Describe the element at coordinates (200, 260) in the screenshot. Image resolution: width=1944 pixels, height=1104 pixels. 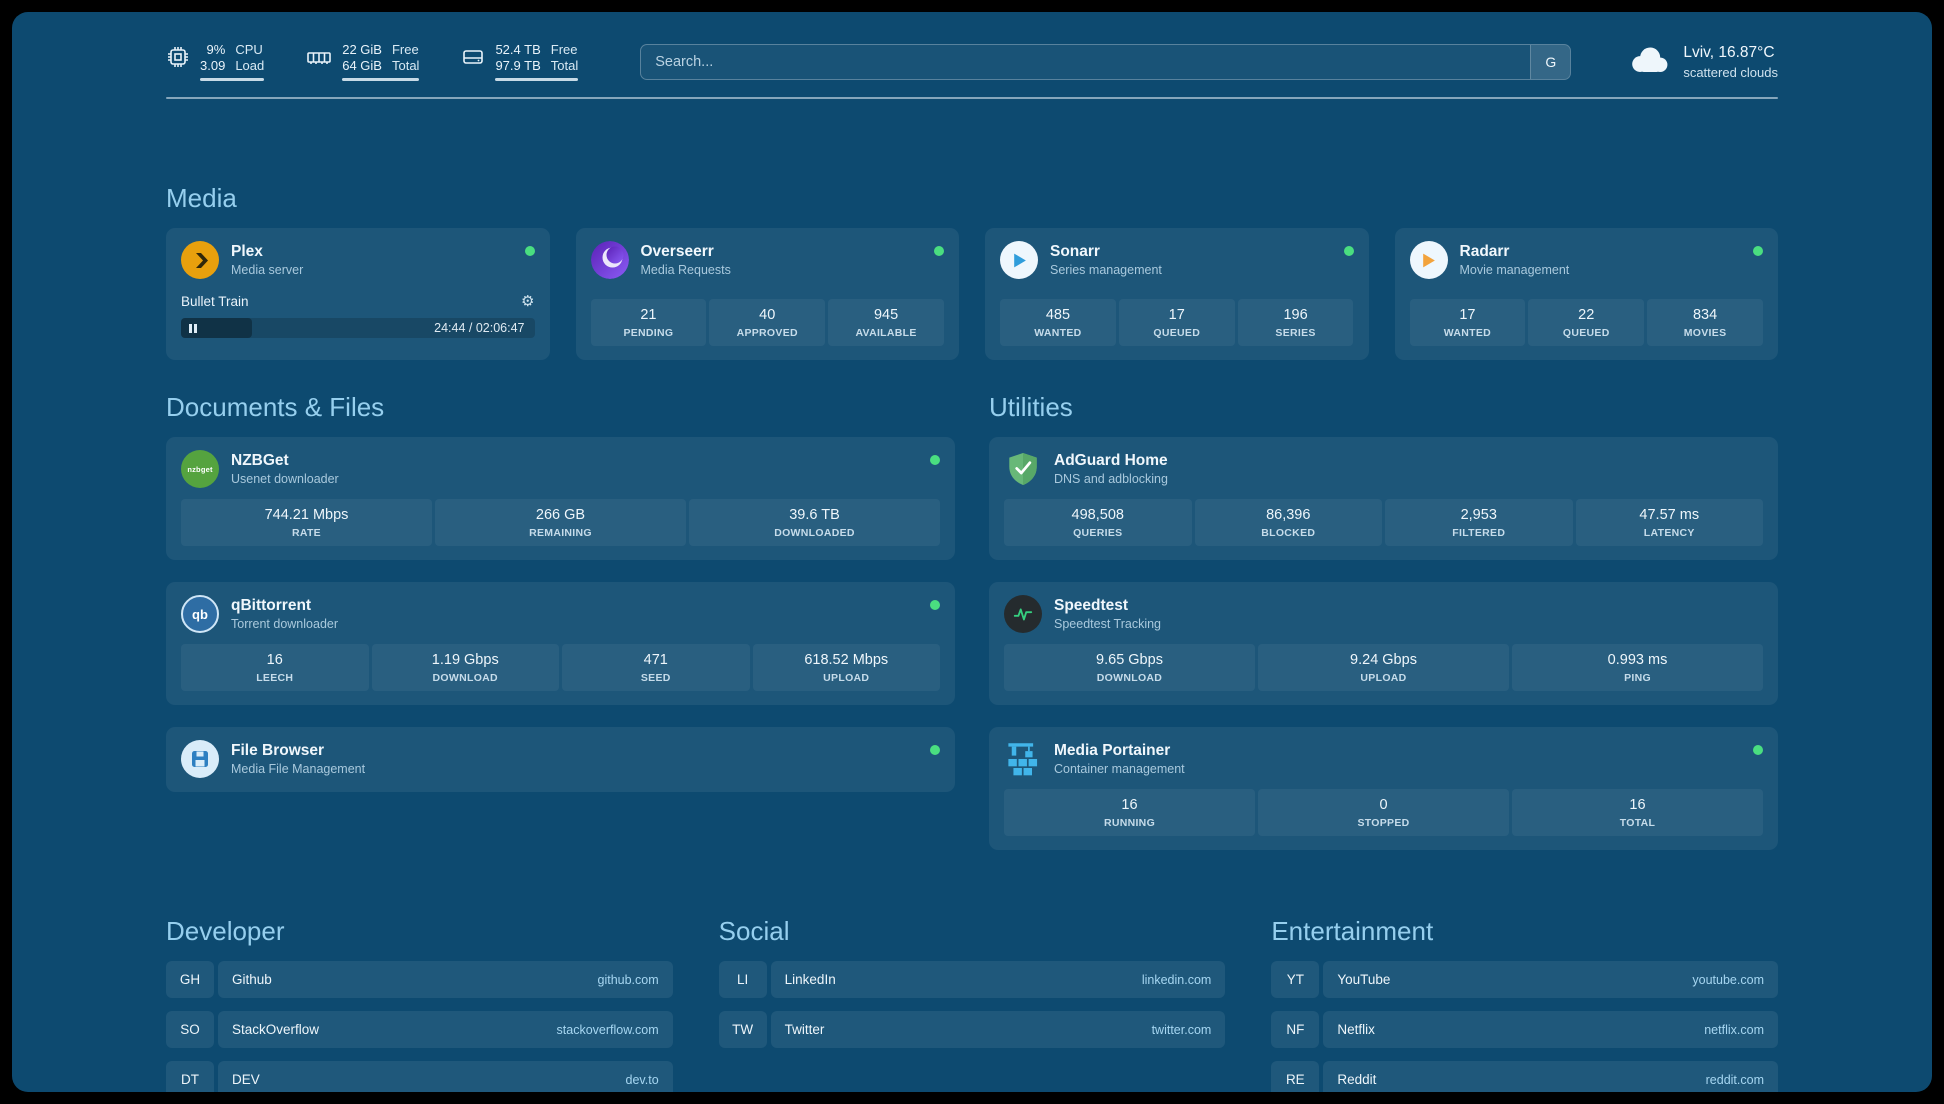
I see `plex-icon` at that location.